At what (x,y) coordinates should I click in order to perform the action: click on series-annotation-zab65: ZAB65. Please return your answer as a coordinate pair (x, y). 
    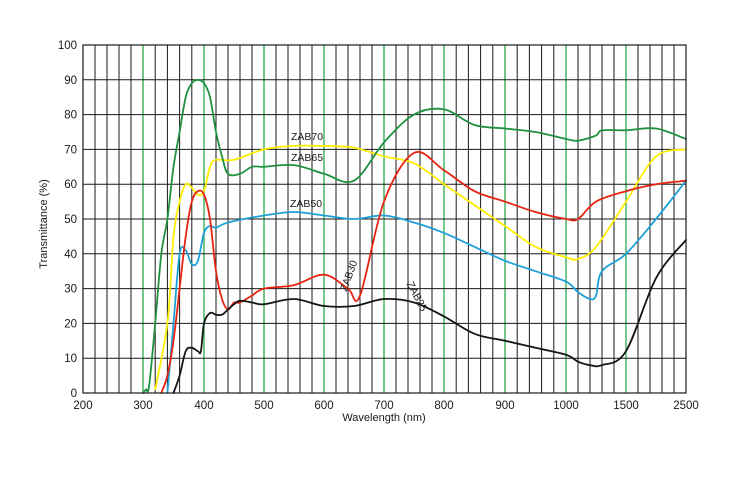
    Looking at the image, I should click on (307, 158).